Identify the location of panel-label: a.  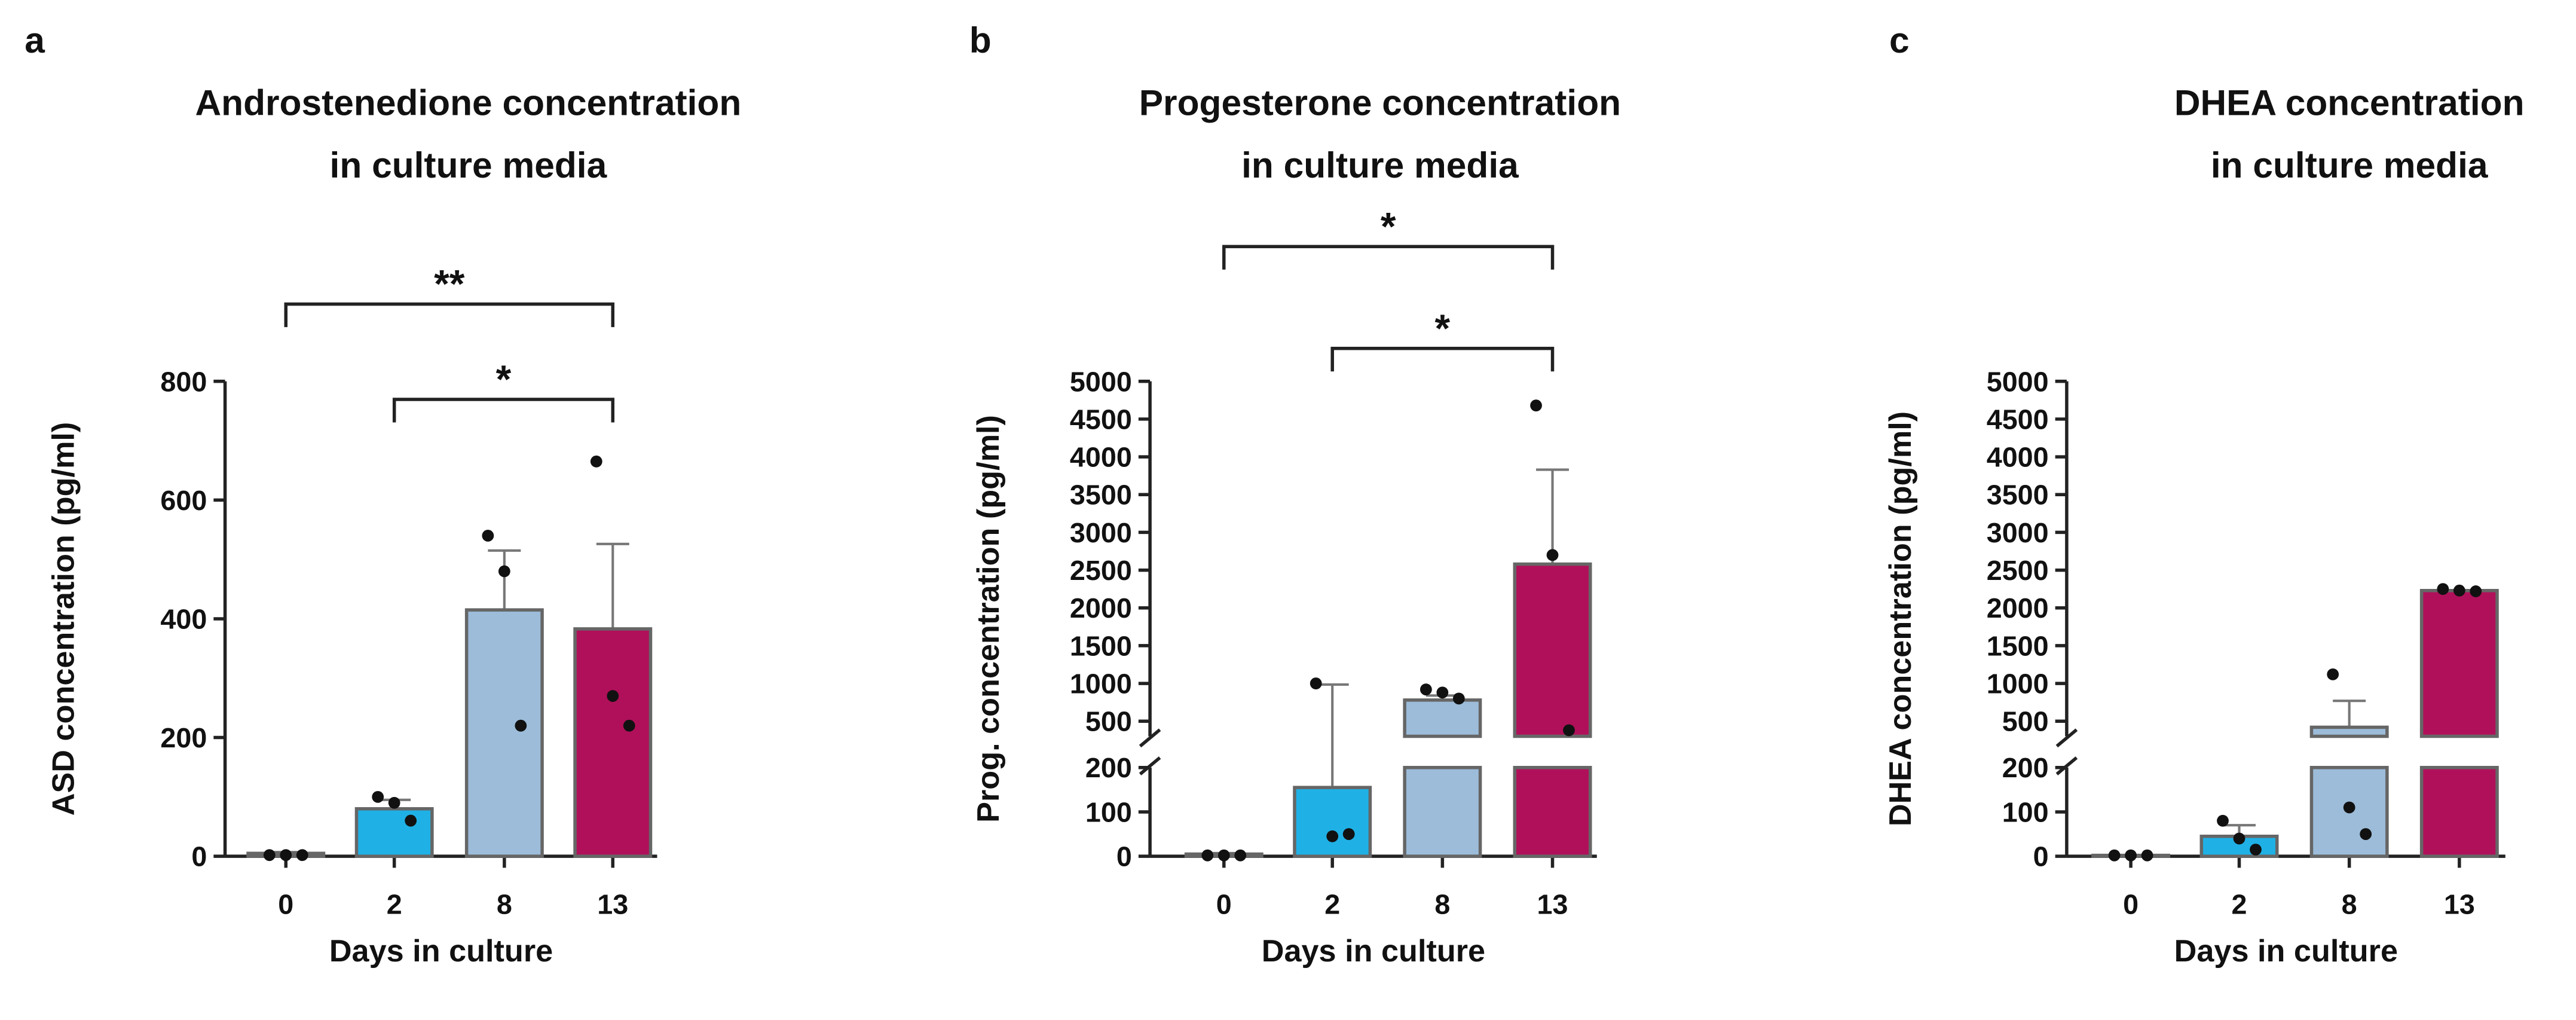
(35, 40).